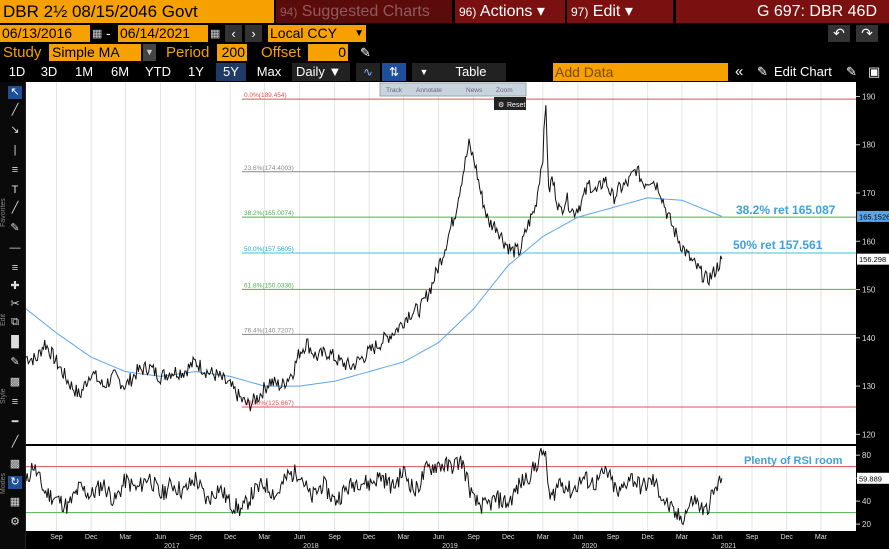 The image size is (889, 549). Describe the element at coordinates (15, 464) in the screenshot. I see `bar-chart-icon: ▩` at that location.